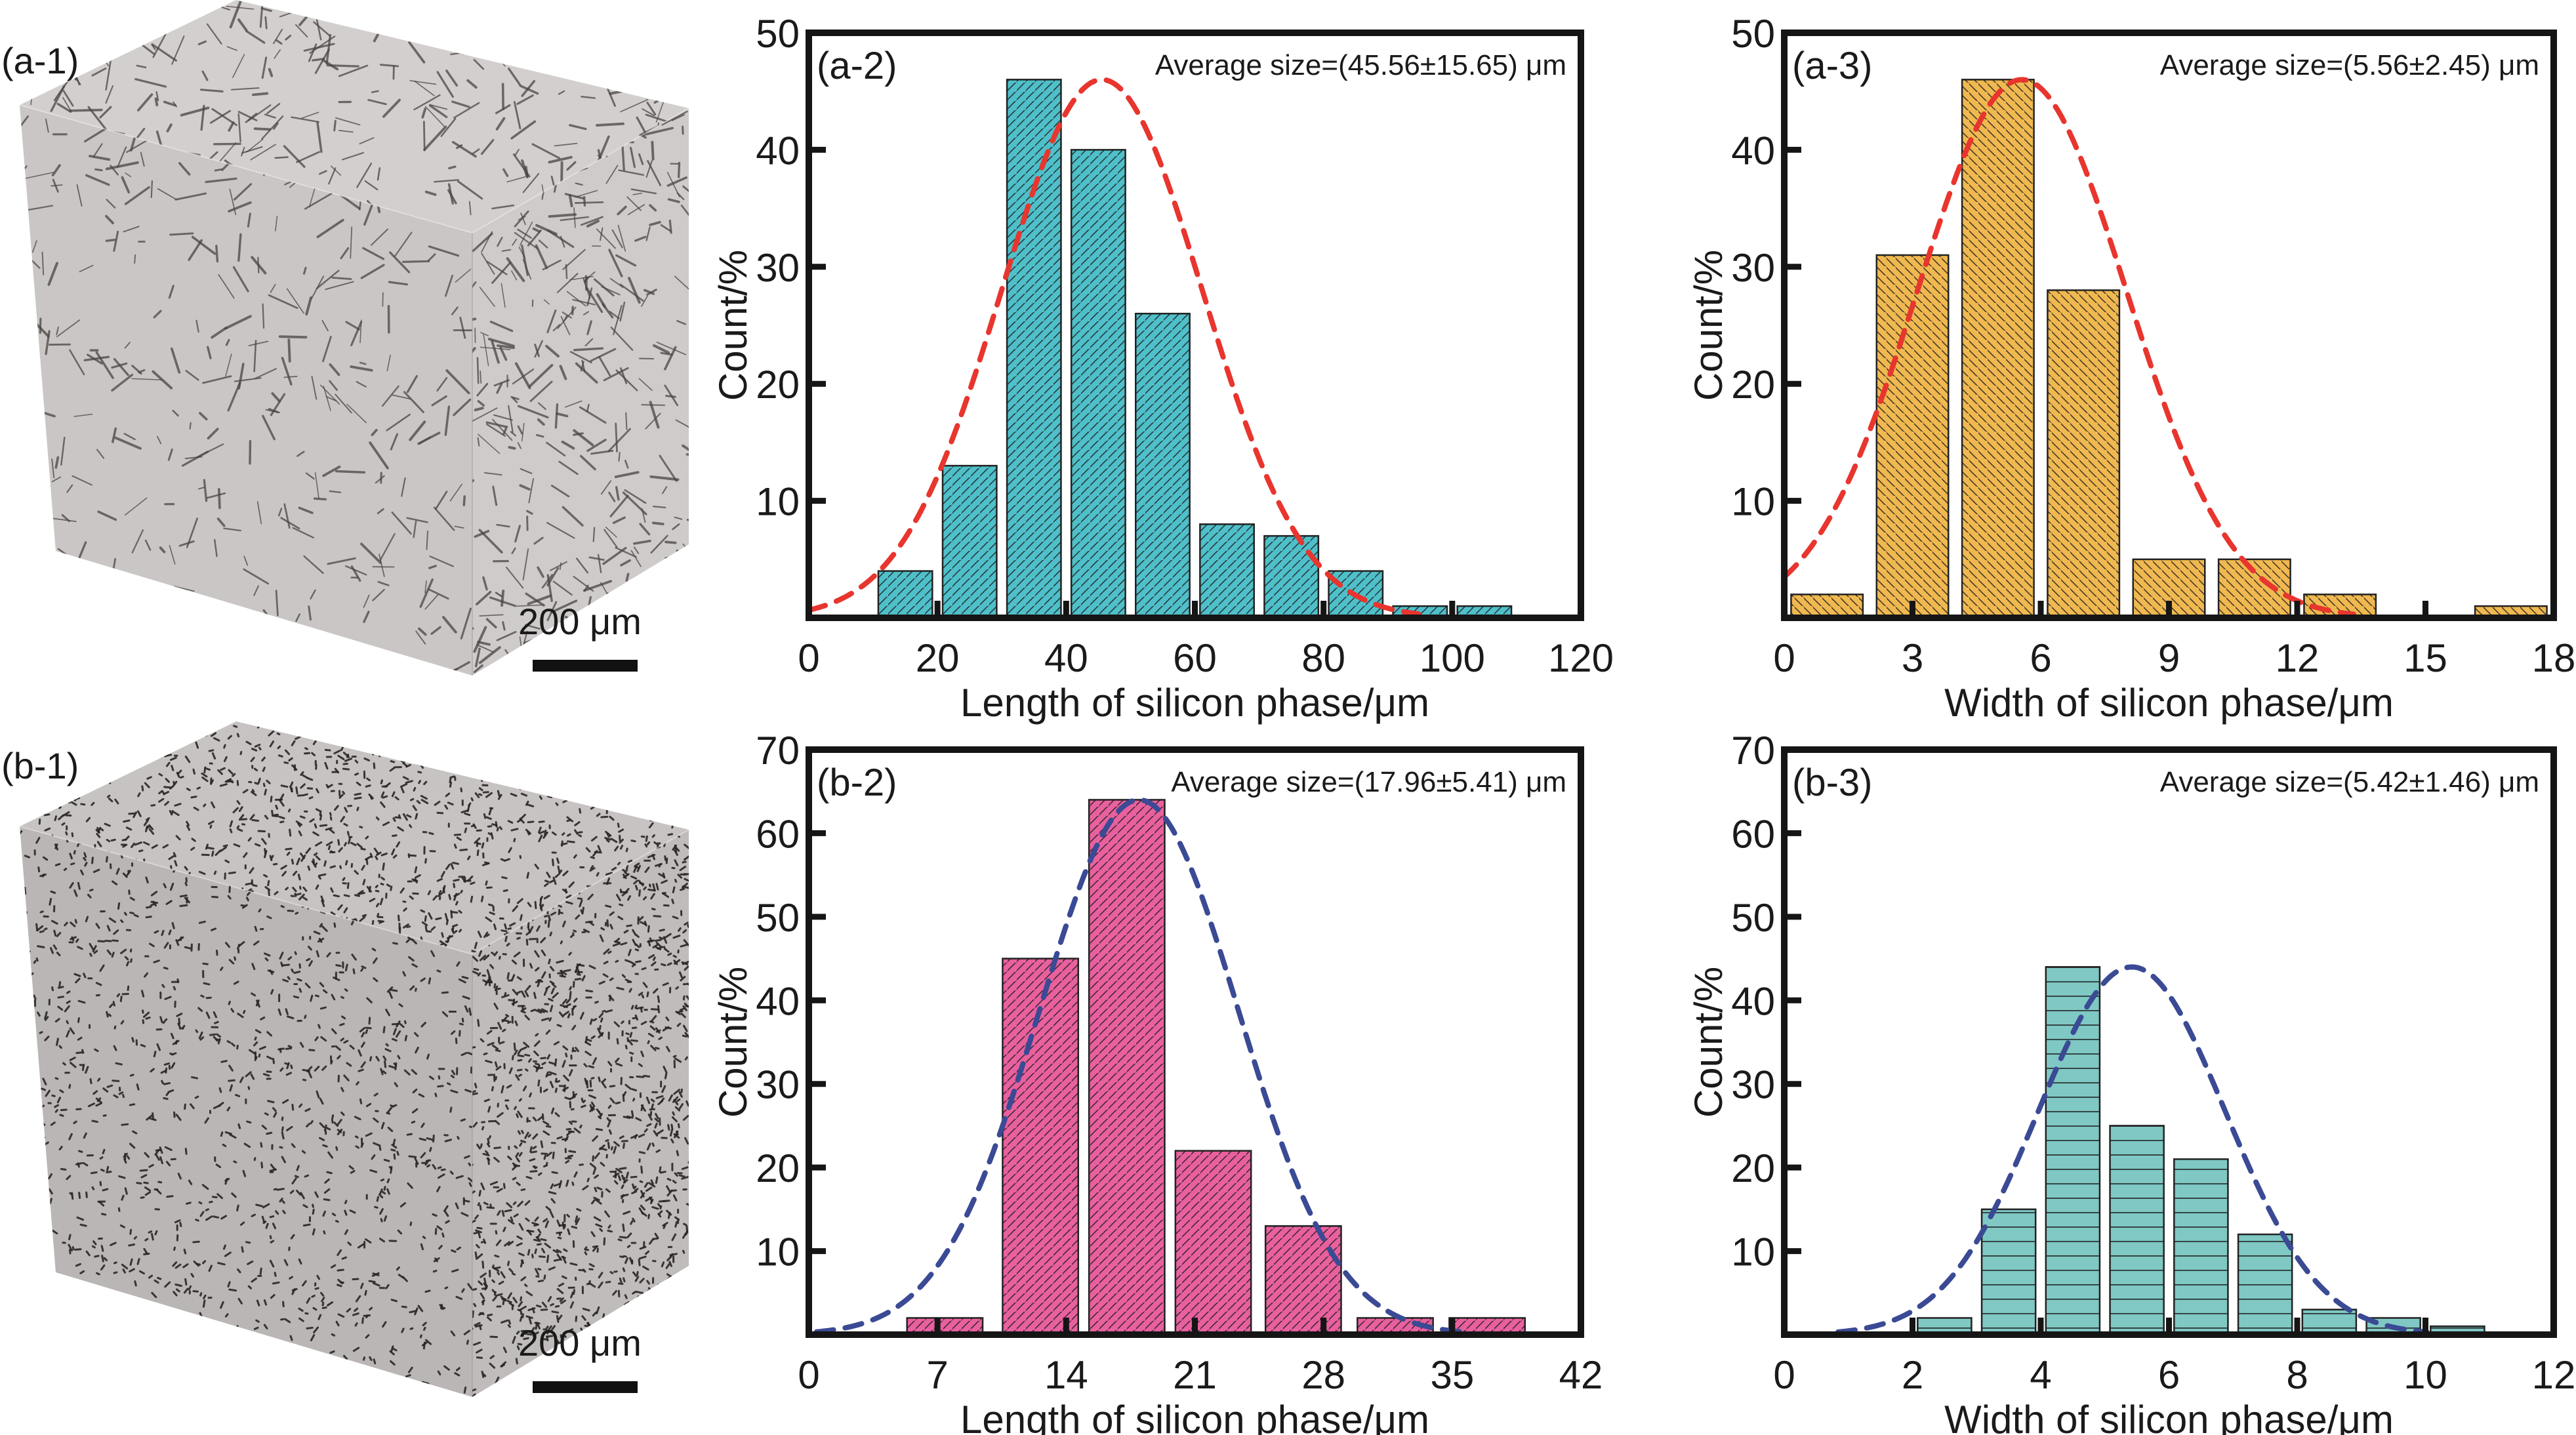 Image resolution: width=2576 pixels, height=1435 pixels. Describe the element at coordinates (1452, 658) in the screenshot. I see `x-tick-label: 100` at that location.